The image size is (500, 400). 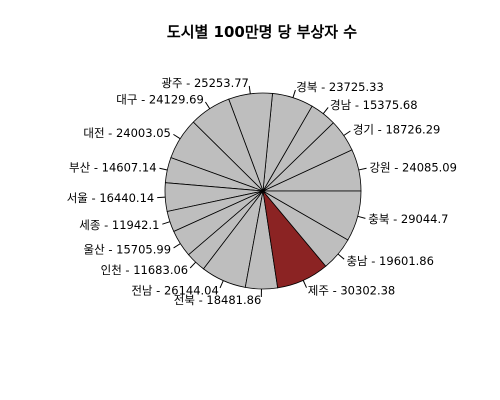 What do you see at coordinates (352, 290) in the screenshot?
I see `slice-label-15: 제주 - 30302.38` at bounding box center [352, 290].